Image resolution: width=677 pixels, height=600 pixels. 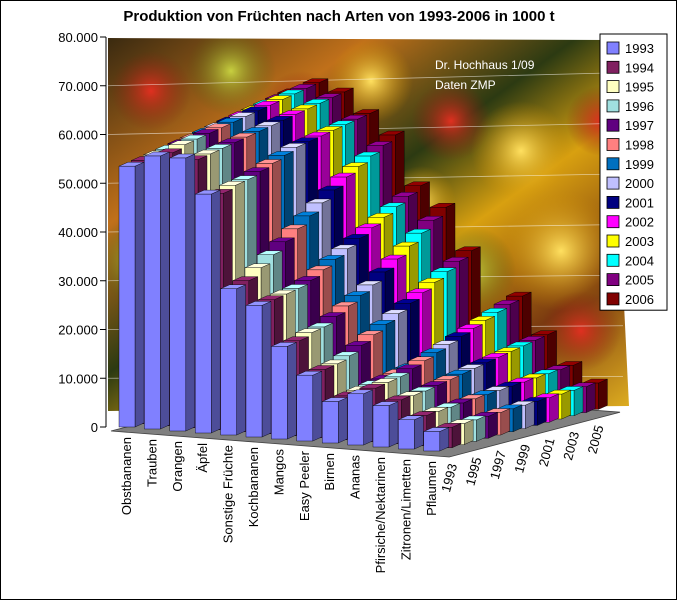 I want to click on legend-entry: 1998, so click(x=639, y=145).